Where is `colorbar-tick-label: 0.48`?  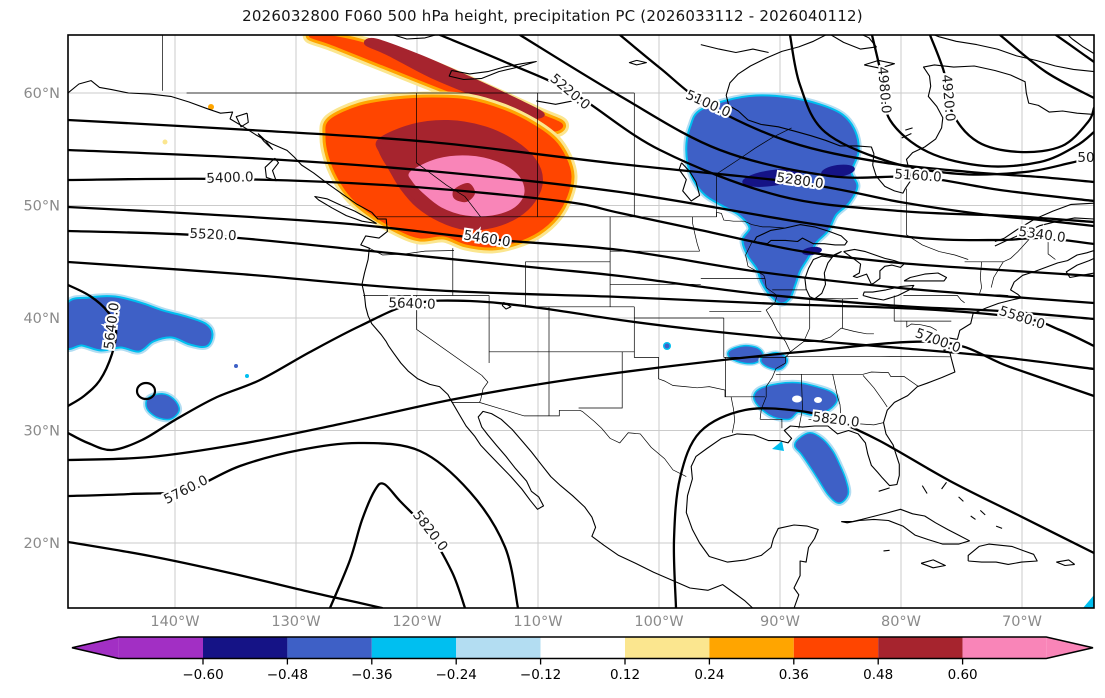
colorbar-tick-label: 0.48 is located at coordinates (878, 675).